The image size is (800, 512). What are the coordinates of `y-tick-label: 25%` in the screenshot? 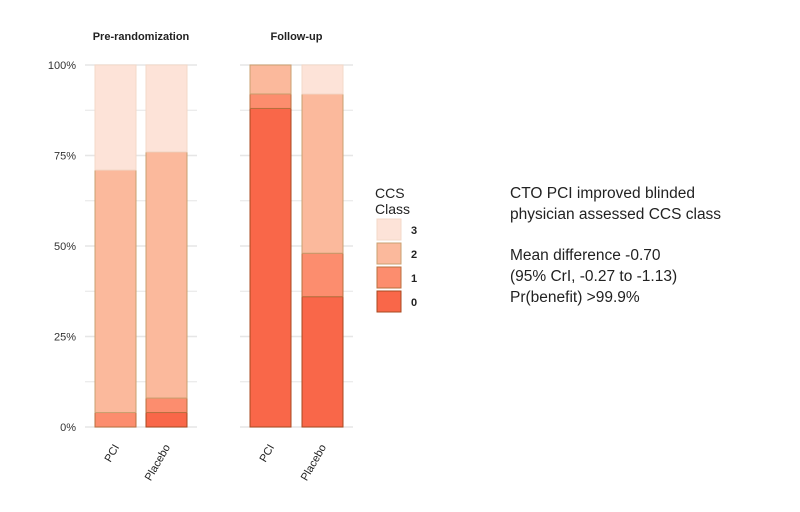 It's located at (65, 338).